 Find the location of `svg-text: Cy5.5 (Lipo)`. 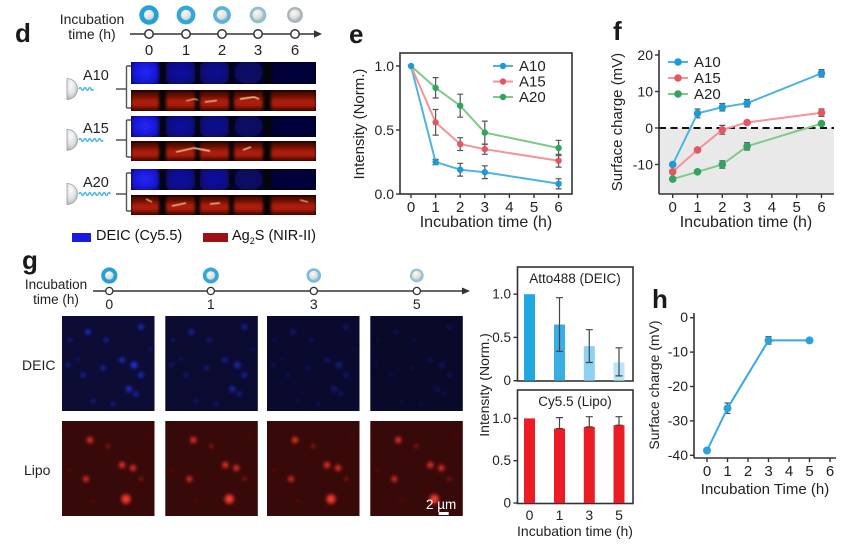

svg-text: Cy5.5 (Lipo) is located at coordinates (575, 401).